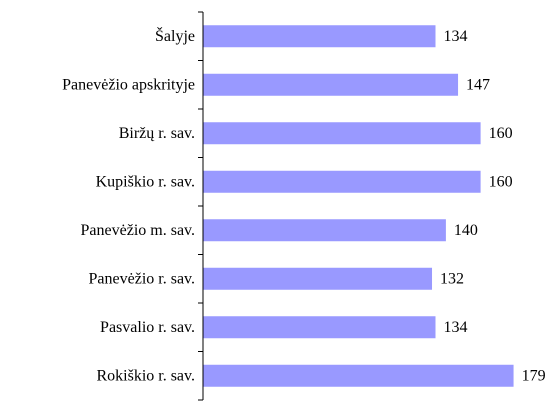 The image size is (557, 403). Describe the element at coordinates (145, 375) in the screenshot. I see `y-tick-label: Rokiškio r. sav.` at that location.